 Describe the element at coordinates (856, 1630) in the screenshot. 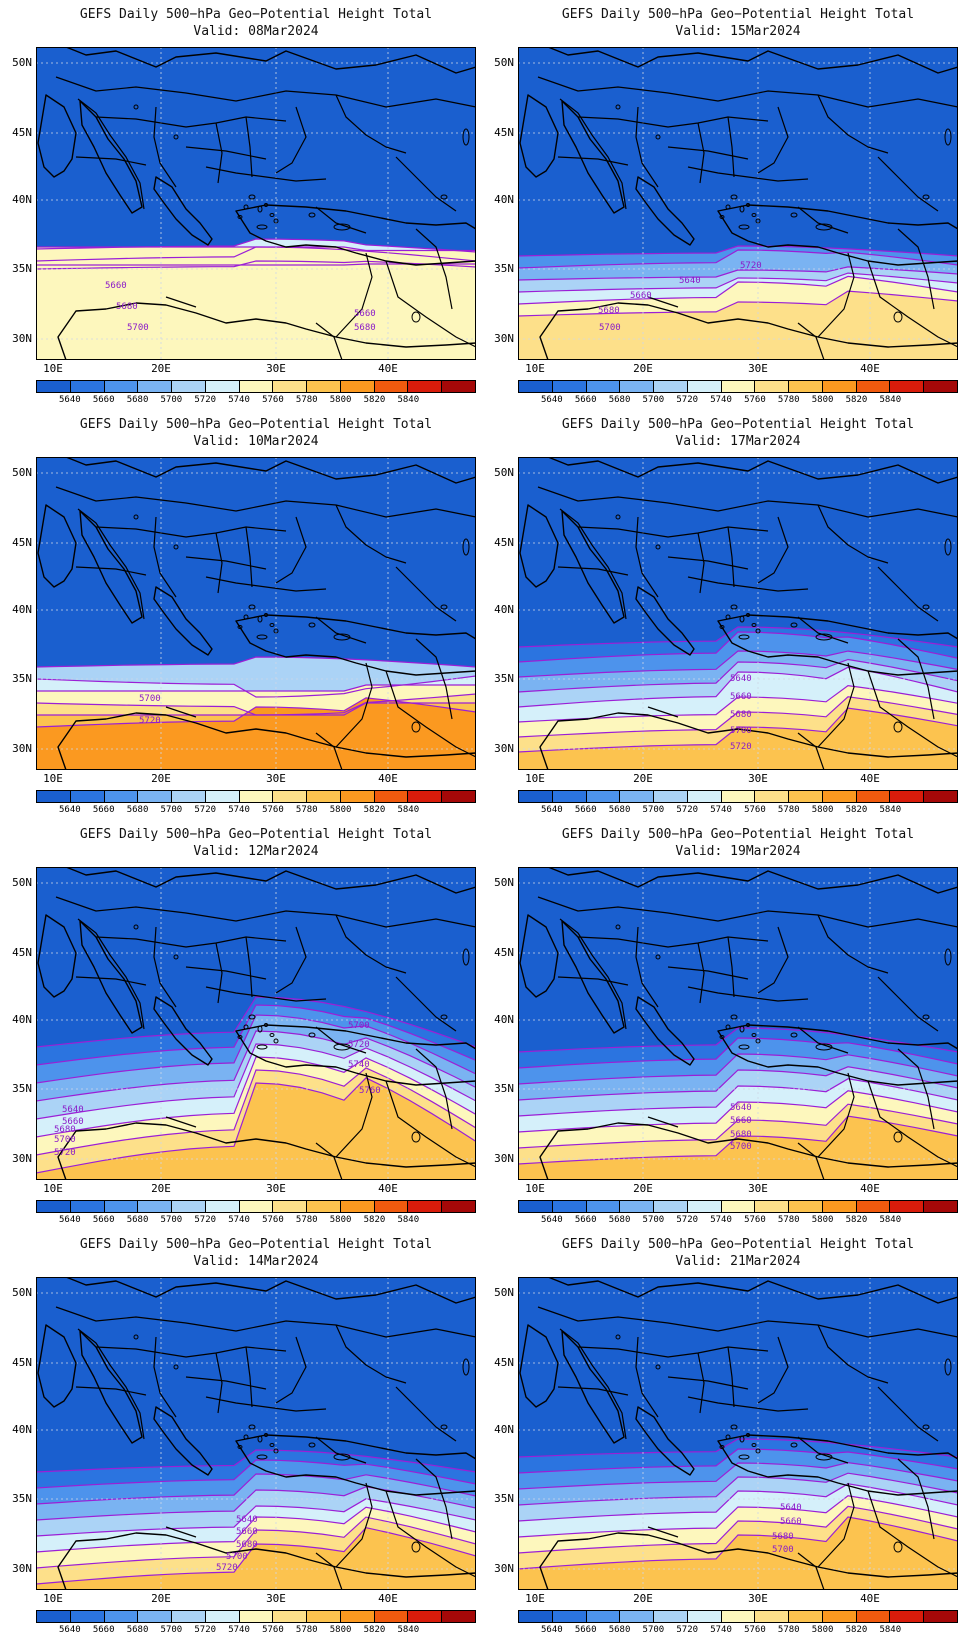

I see `colorbar-label: 5820` at that location.